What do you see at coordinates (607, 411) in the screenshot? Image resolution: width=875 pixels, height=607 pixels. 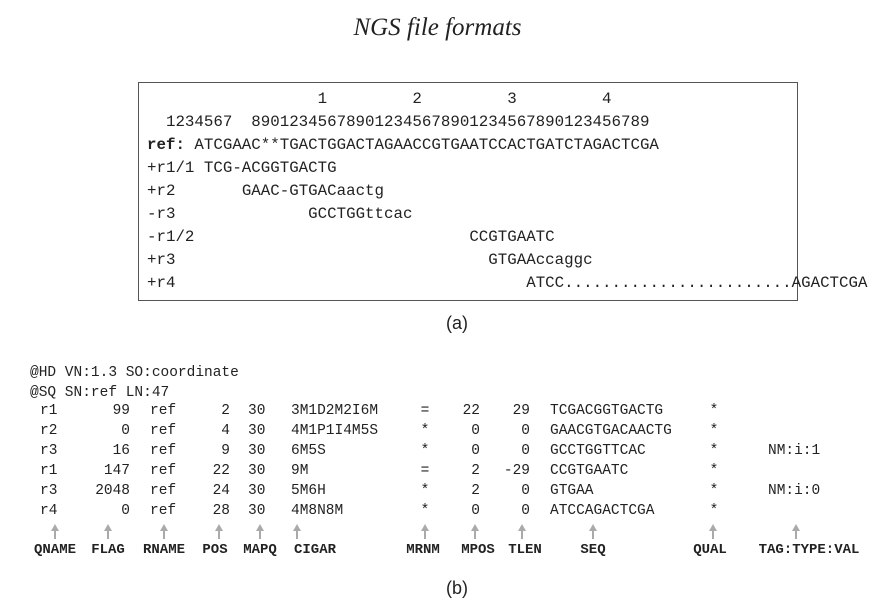 I see `sam-cell-seq: TCGACGGTGACTG` at bounding box center [607, 411].